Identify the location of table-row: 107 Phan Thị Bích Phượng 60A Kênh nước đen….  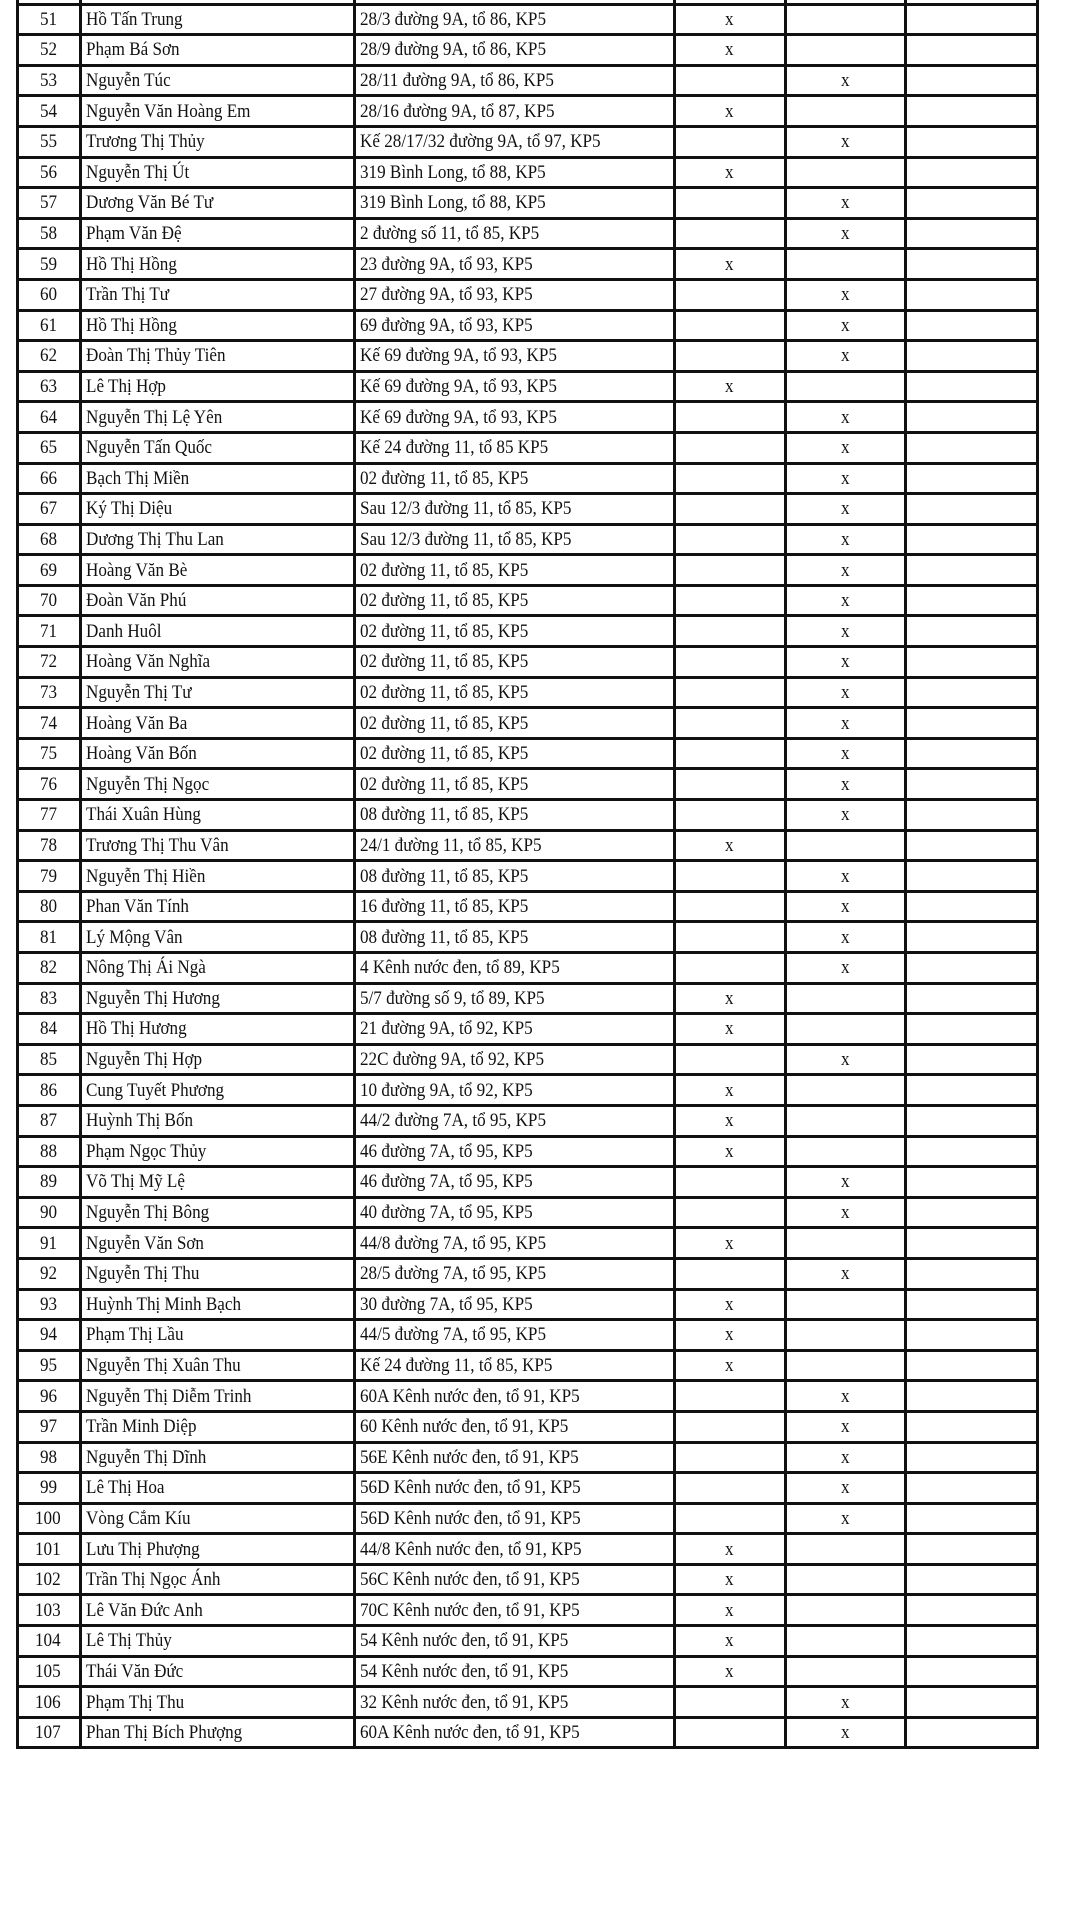
(527, 1732).